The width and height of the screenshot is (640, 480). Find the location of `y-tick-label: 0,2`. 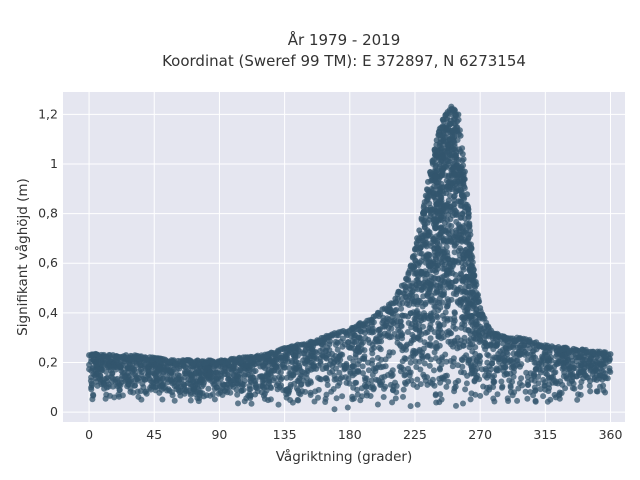

y-tick-label: 0,2 is located at coordinates (48, 361).